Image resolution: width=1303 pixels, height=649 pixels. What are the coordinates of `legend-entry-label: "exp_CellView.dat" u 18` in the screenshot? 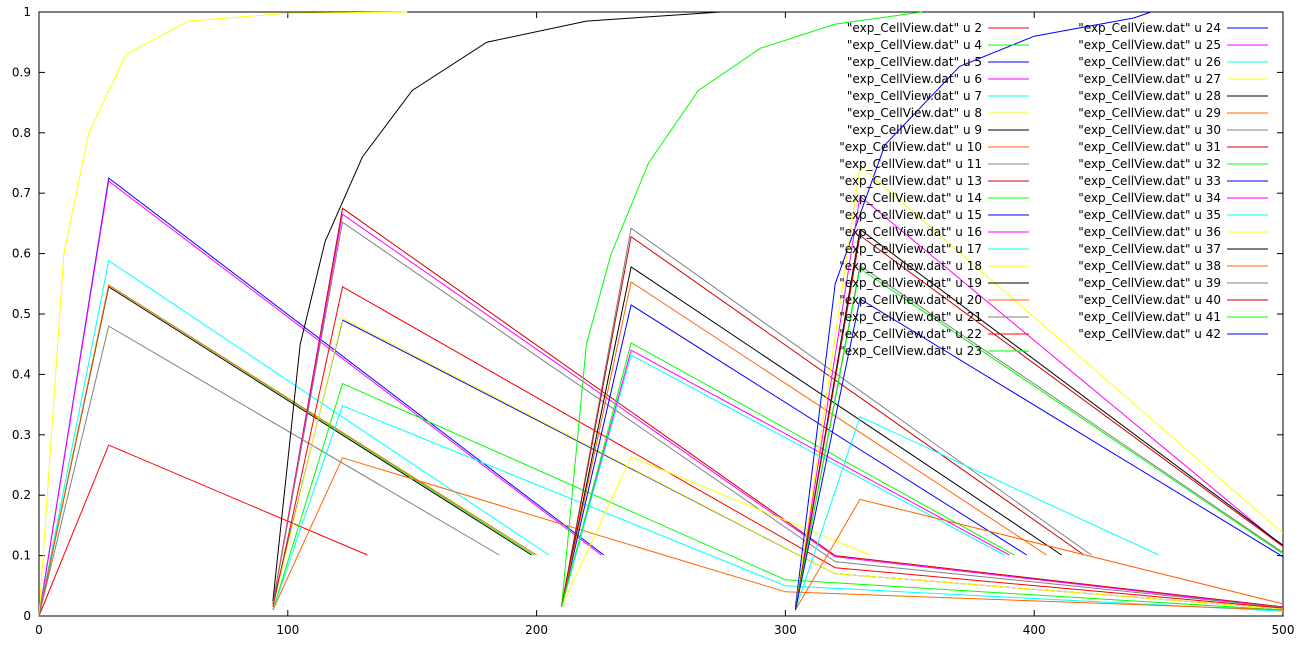 It's located at (910, 266).